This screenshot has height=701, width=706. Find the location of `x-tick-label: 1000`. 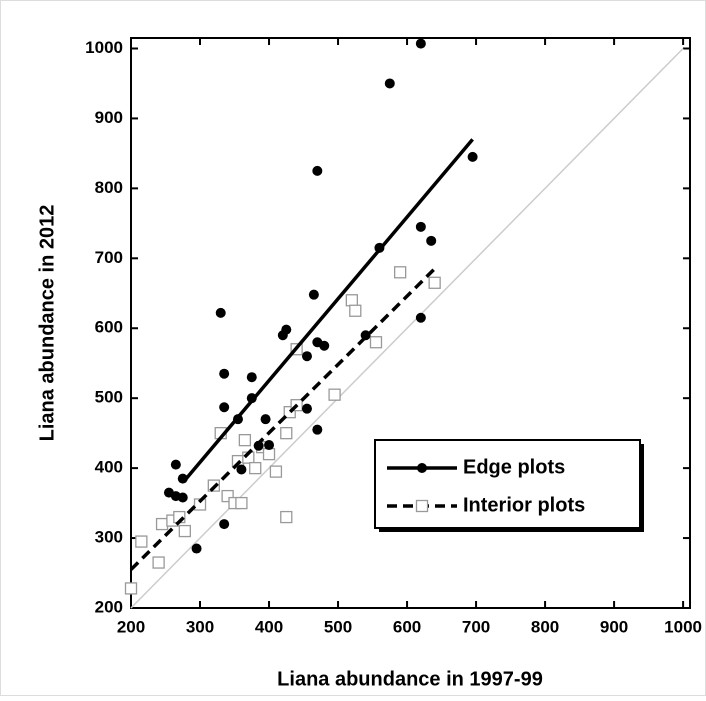

x-tick-label: 1000 is located at coordinates (683, 626).